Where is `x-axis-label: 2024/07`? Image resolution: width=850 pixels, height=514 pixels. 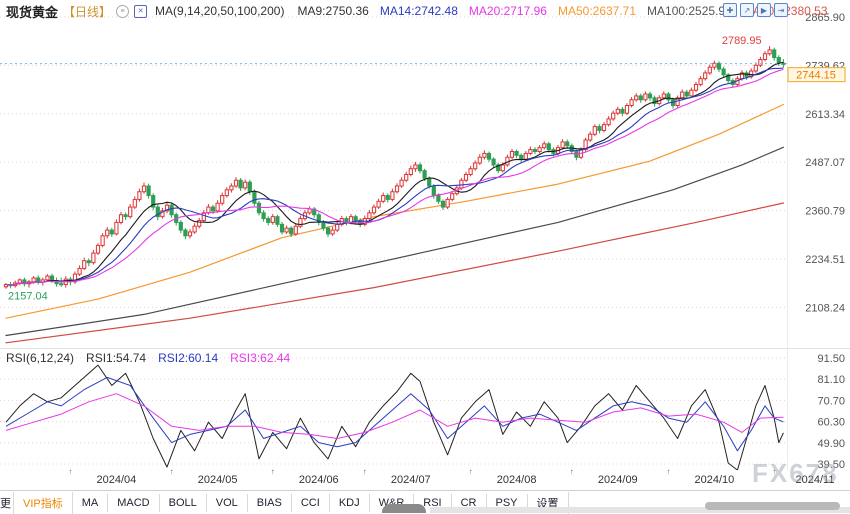 x-axis-label: 2024/07 is located at coordinates (410, 480).